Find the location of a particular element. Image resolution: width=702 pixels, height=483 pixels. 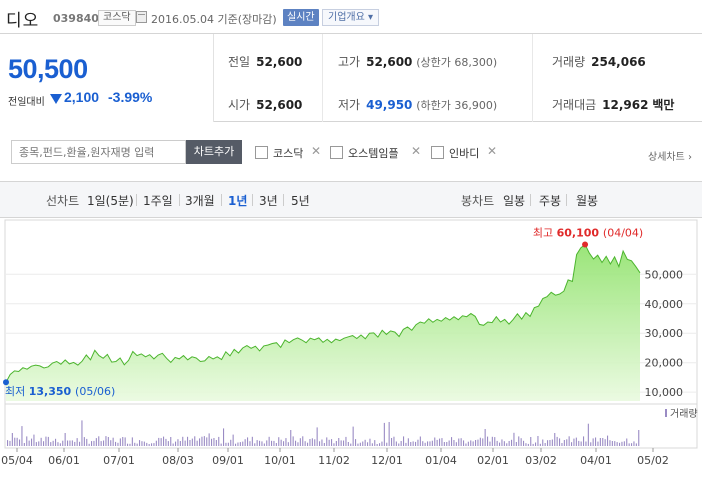

low-label: 최저 13,350 (05/06) is located at coordinates (60, 391).